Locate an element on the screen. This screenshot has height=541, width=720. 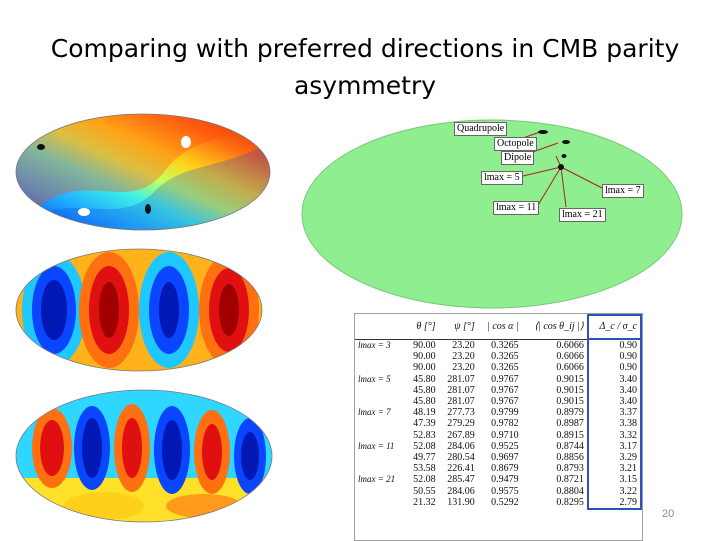
table-cell: 0.8721 is located at coordinates (570, 480).